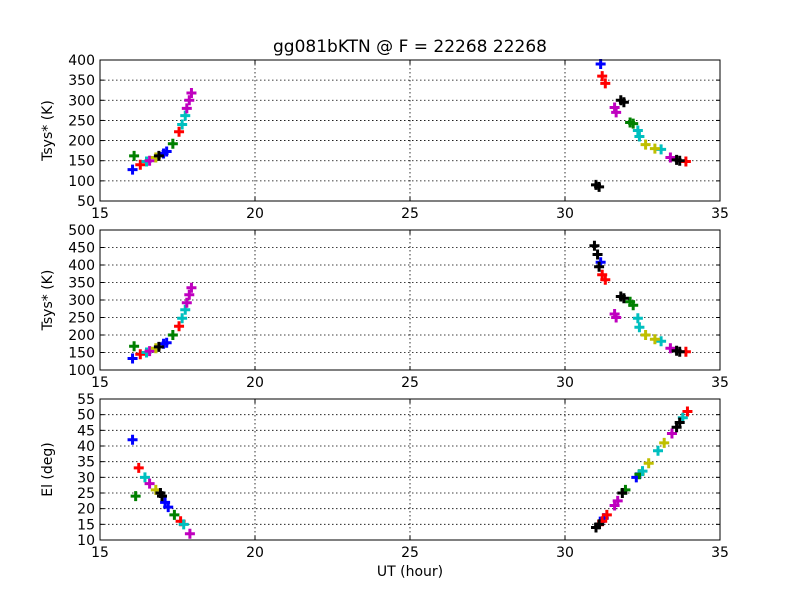 The width and height of the screenshot is (800, 600). I want to click on y-tick-label: 350, so click(81, 284).